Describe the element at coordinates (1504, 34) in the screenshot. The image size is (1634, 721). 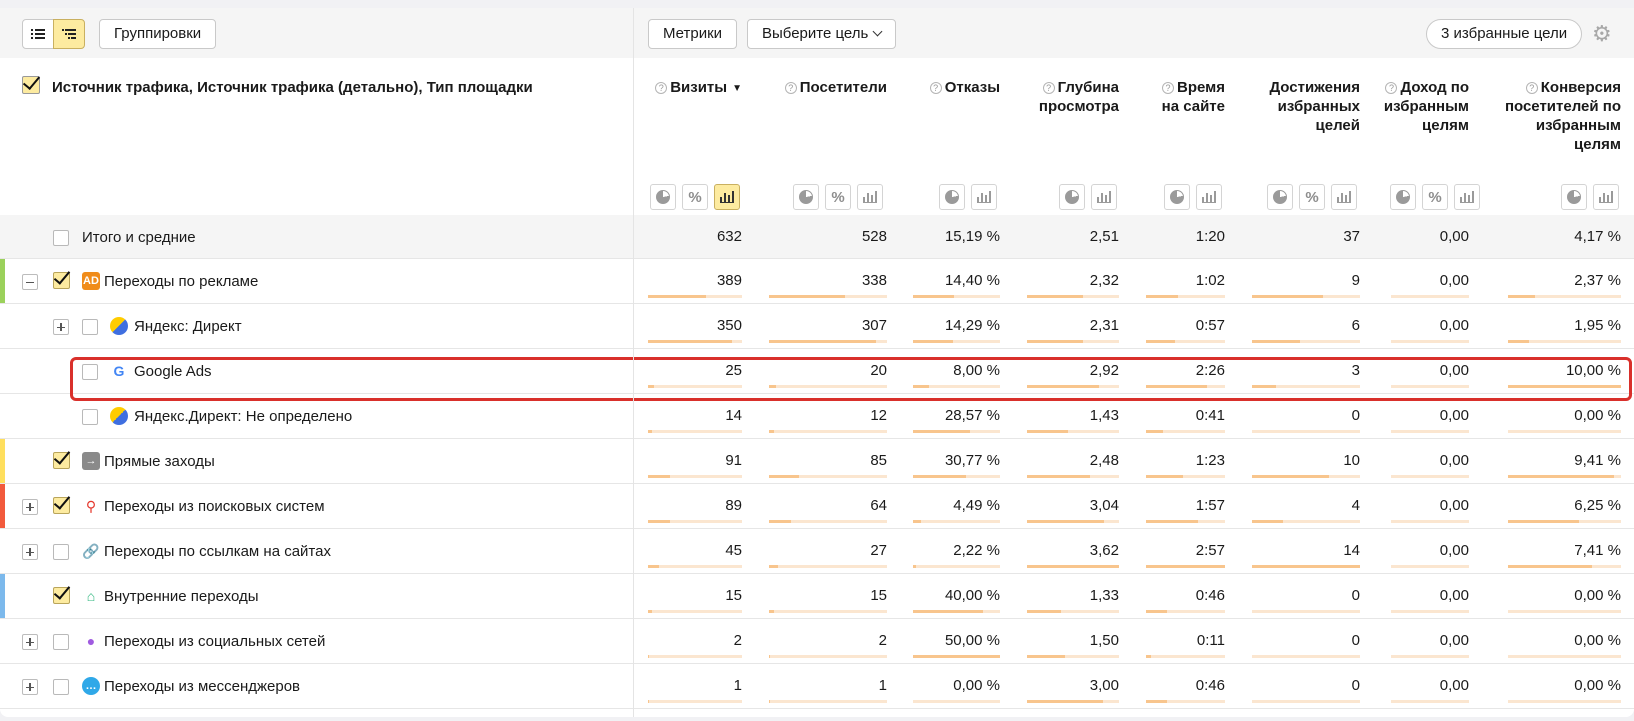
I see `favorite-goals-button: 3 избранные цели` at that location.